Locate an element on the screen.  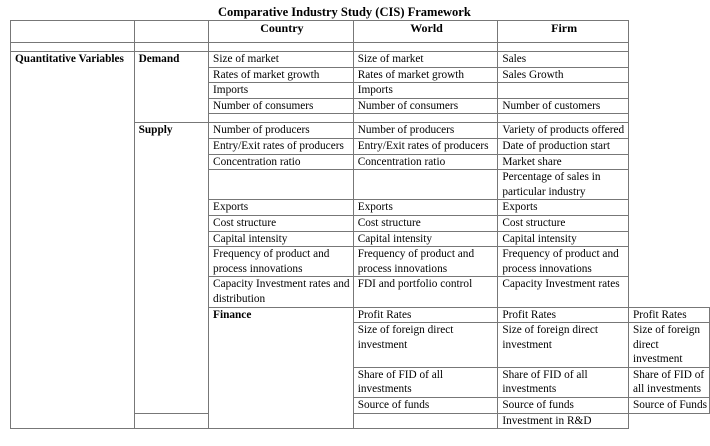
table-cell: Number of customers is located at coordinates (563, 106).